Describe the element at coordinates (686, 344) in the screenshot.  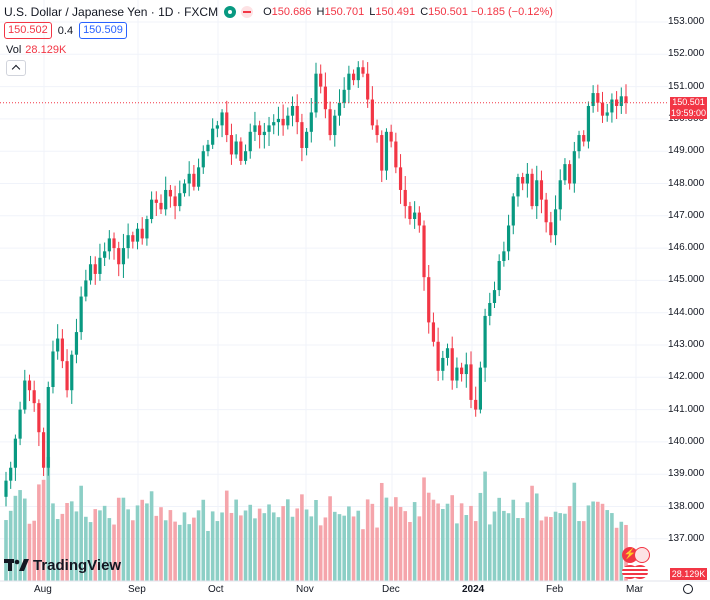
I see `price-tick-label: 143.000` at that location.